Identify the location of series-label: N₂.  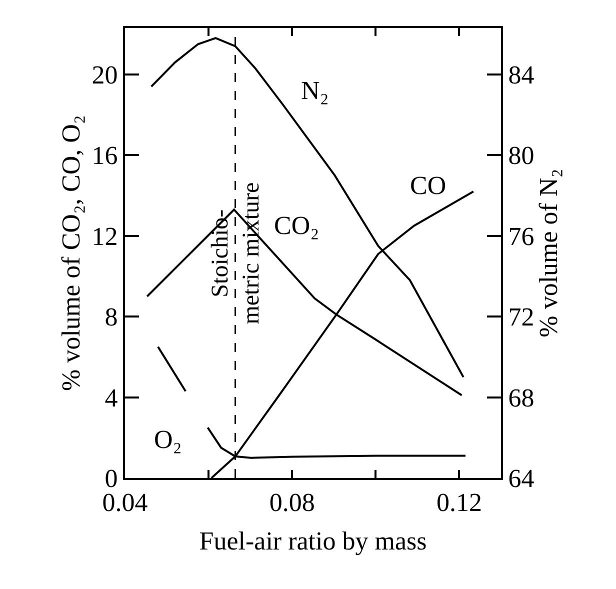
(315, 90).